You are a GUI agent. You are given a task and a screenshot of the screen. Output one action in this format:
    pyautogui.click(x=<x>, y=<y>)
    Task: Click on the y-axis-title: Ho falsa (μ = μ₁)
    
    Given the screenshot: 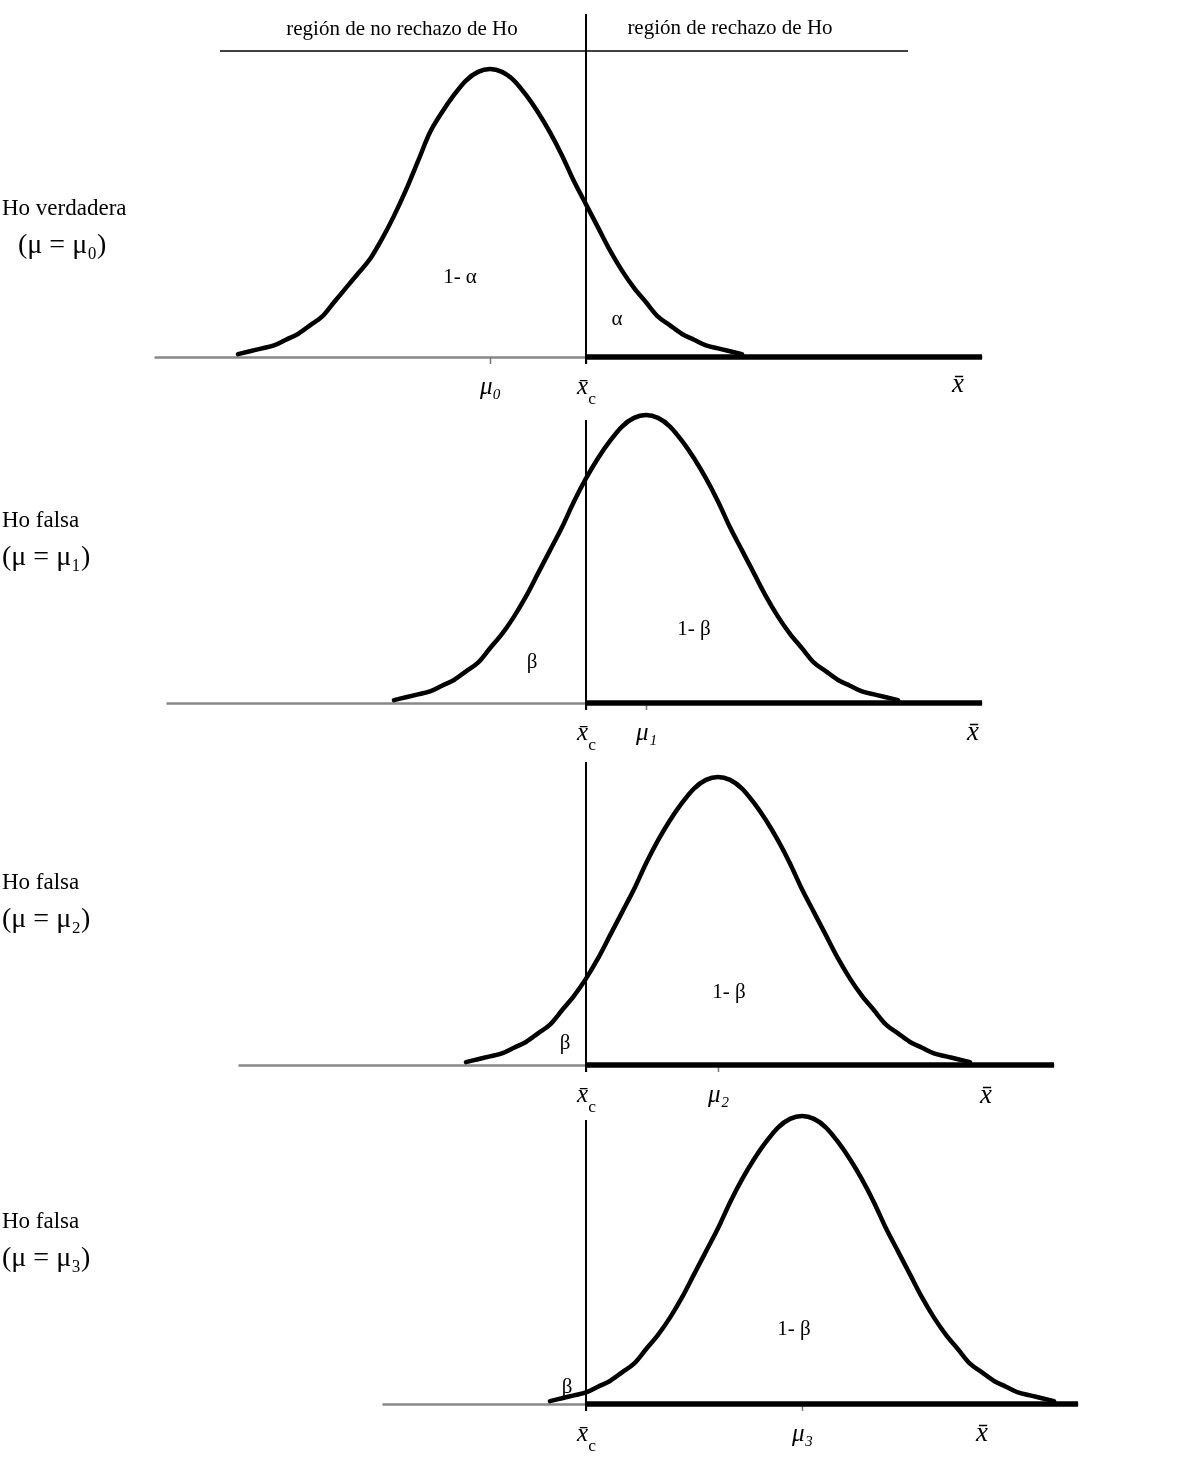 What is the action you would take?
    pyautogui.click(x=46, y=538)
    